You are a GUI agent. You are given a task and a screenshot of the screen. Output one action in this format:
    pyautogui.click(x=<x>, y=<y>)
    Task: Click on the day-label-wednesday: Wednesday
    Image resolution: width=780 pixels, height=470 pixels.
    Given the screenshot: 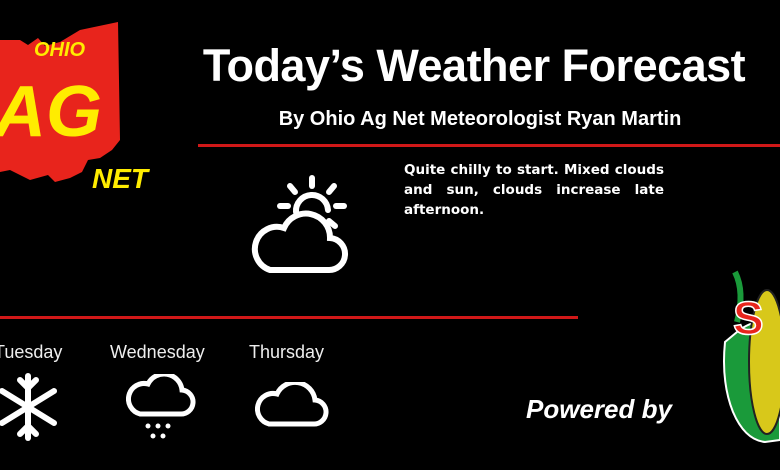 What is the action you would take?
    pyautogui.click(x=157, y=352)
    